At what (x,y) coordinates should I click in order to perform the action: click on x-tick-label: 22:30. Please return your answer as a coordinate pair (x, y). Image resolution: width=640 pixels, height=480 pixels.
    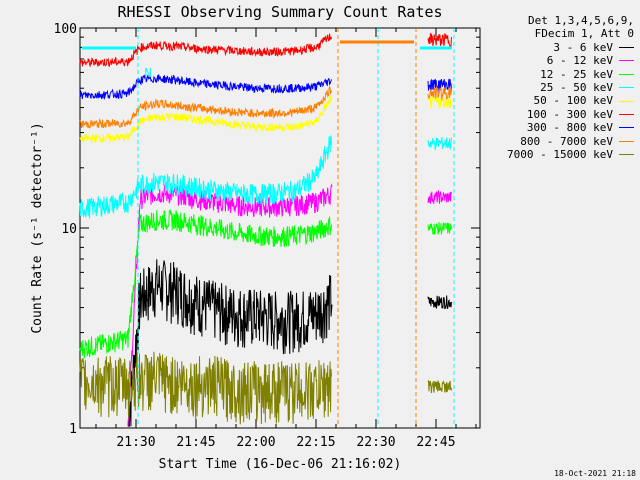
    Looking at the image, I should click on (375, 442).